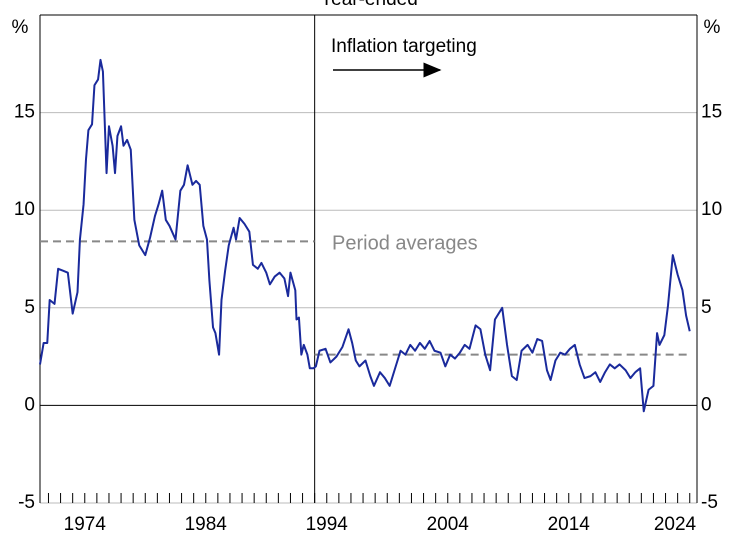 This screenshot has height=541, width=729. I want to click on x-tick-label: 1984, so click(206, 524).